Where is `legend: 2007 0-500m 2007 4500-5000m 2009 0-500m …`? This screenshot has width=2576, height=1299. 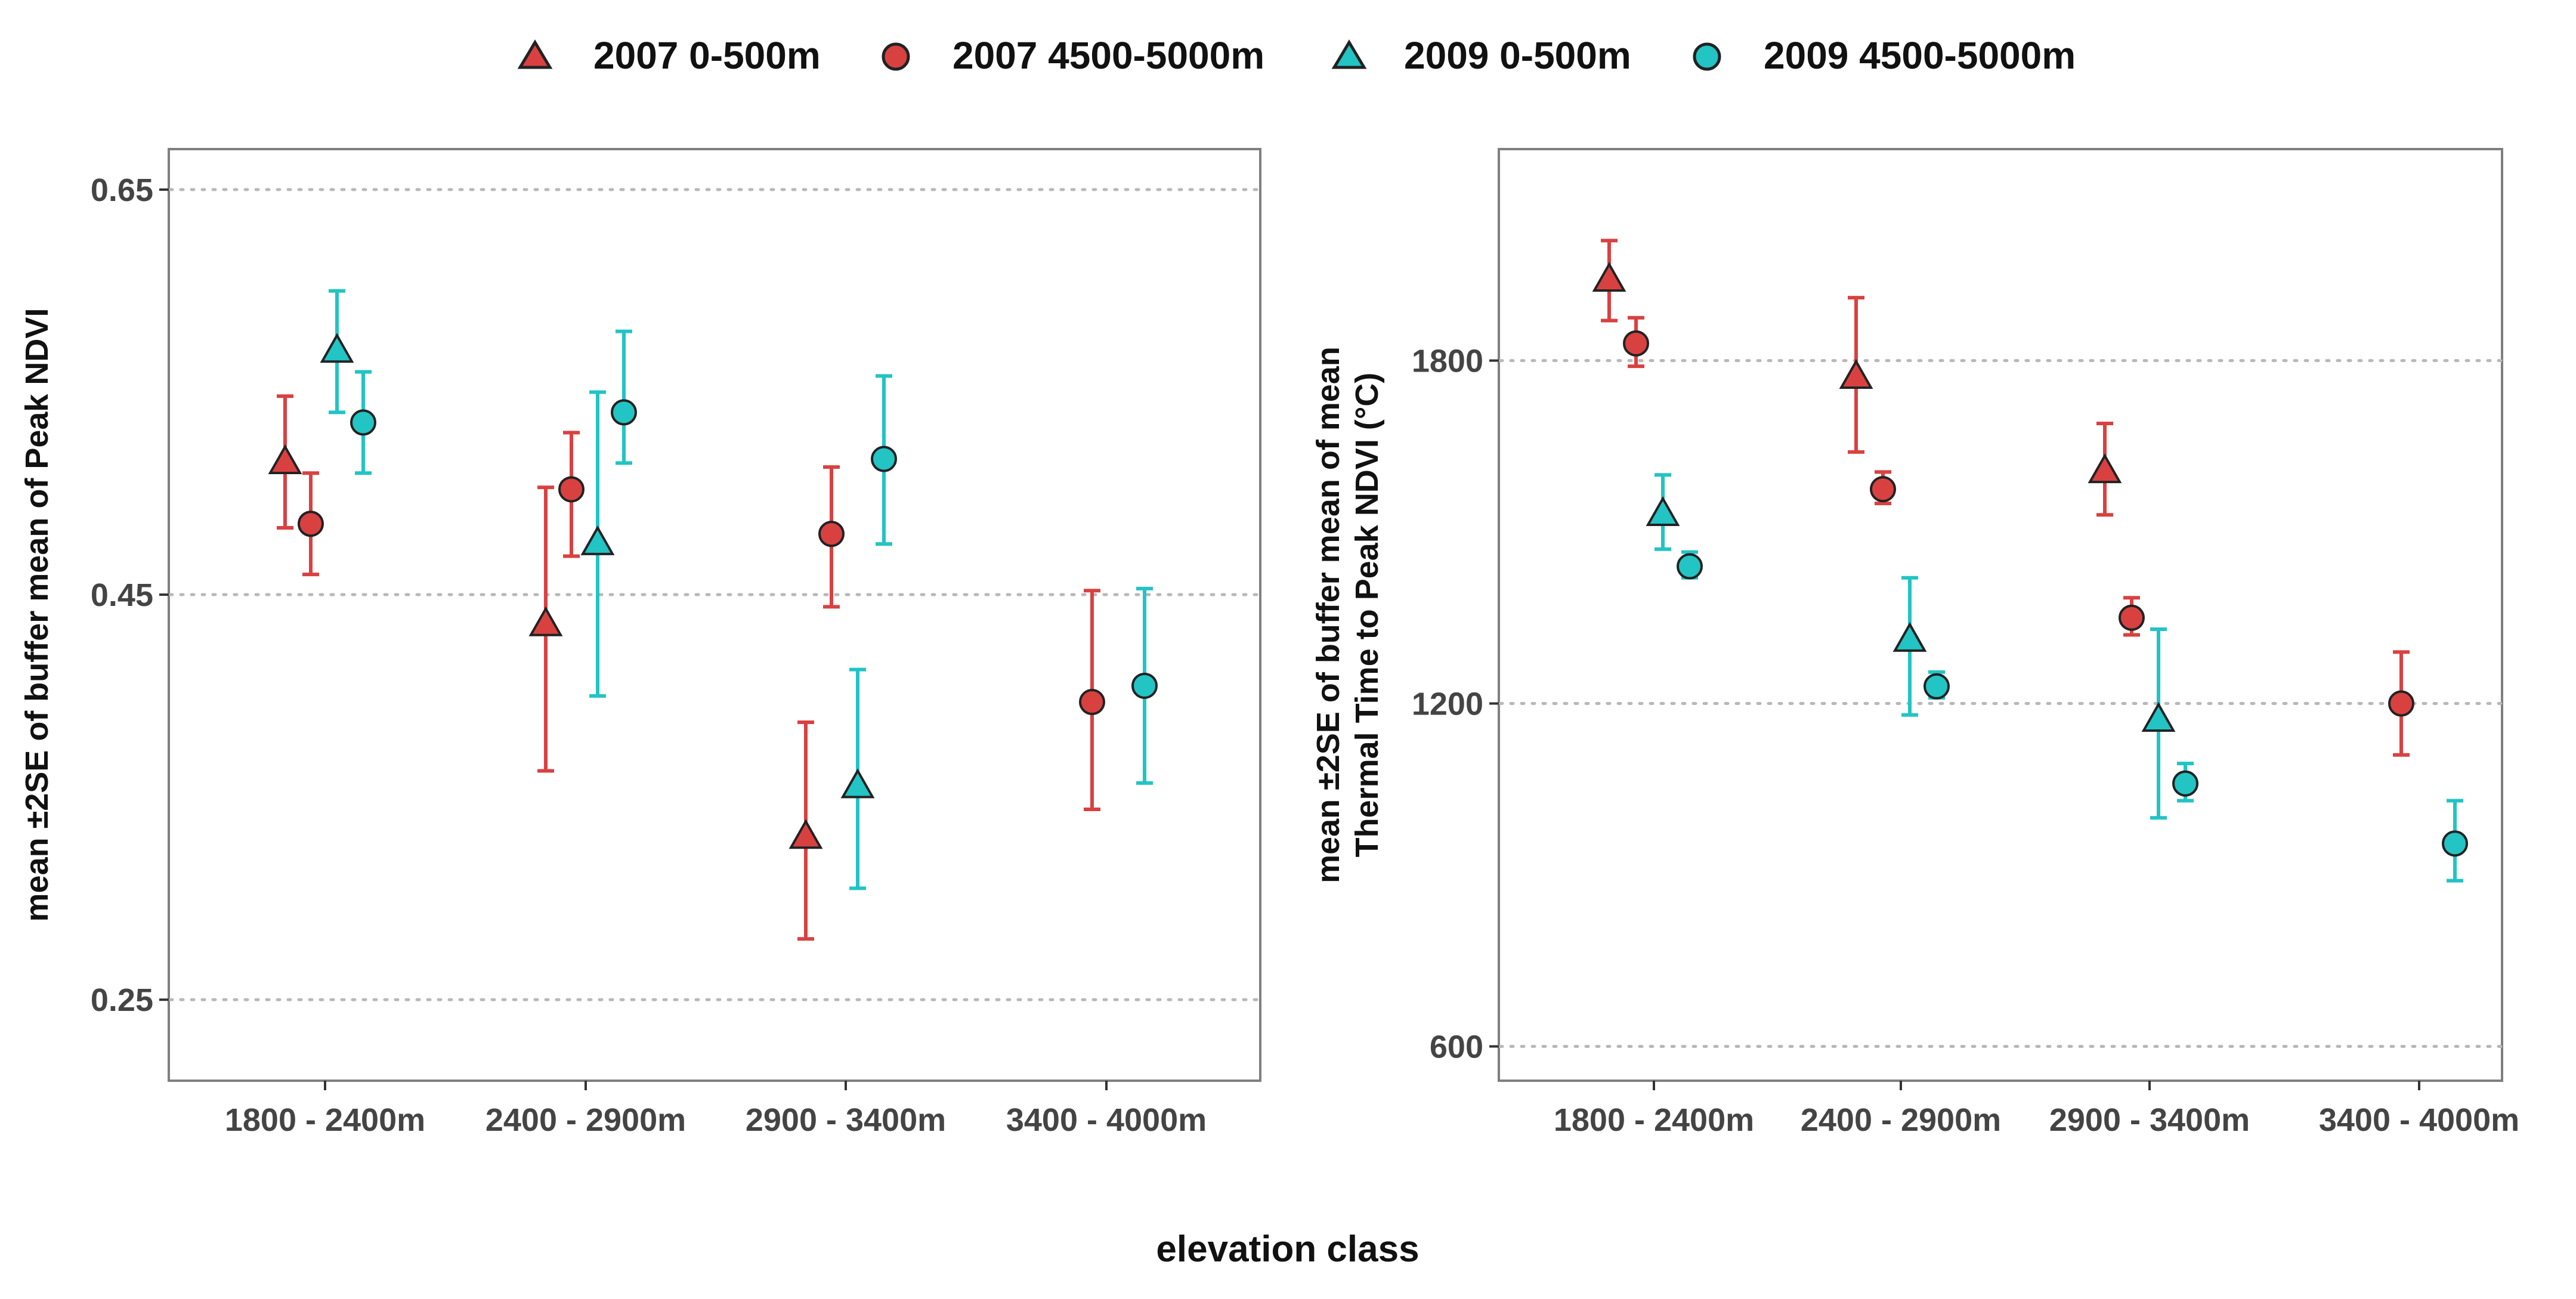 legend: 2007 0-500m 2007 4500-5000m 2009 0-500m … is located at coordinates (1296, 55).